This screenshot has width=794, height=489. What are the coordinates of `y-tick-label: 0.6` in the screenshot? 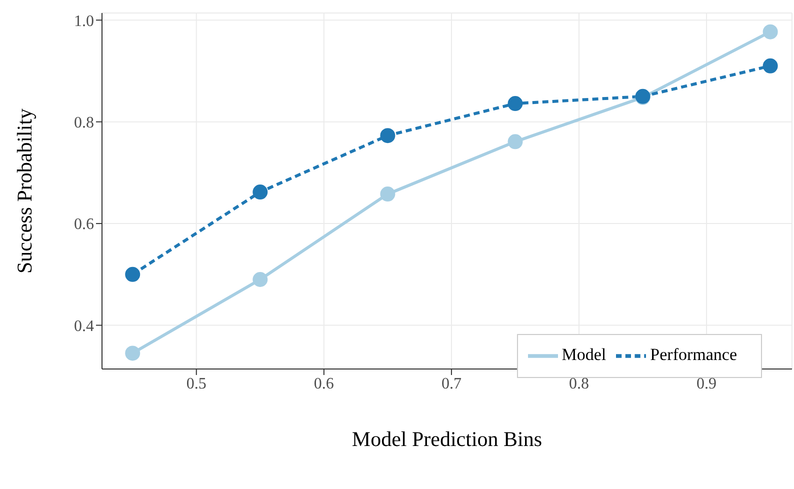 It's located at (84, 225).